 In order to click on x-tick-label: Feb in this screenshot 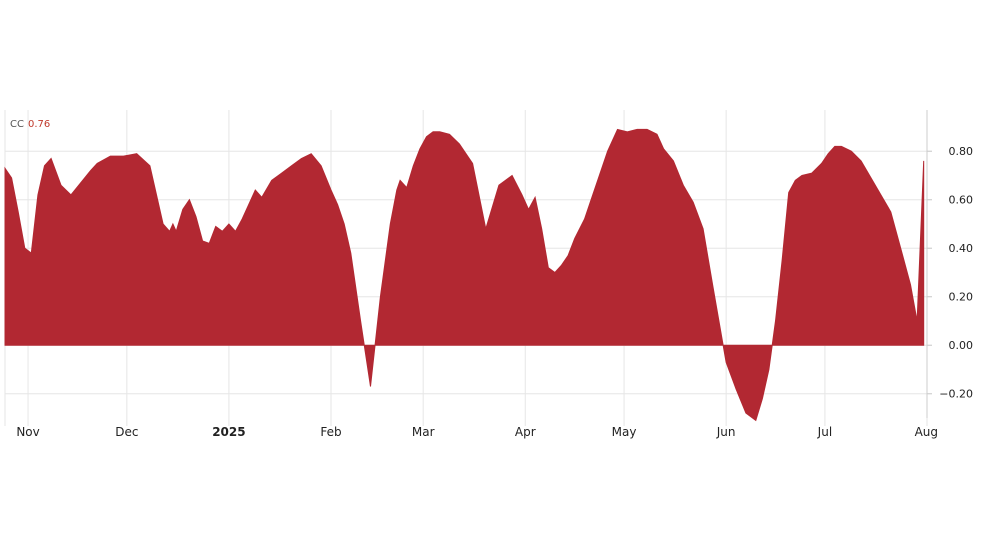, I will do `click(330, 432)`.